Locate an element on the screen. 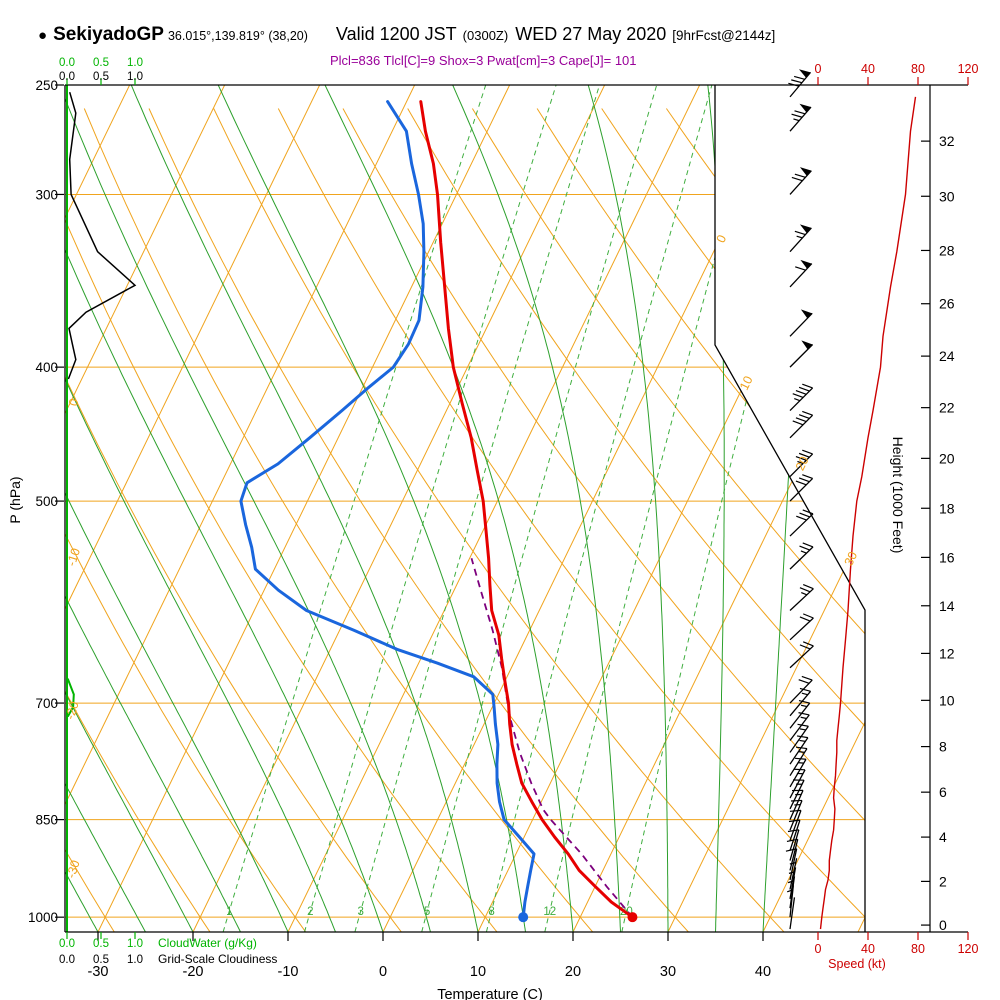 This screenshot has height=1000, width=1000. height-tick-label: 0 is located at coordinates (943, 925).